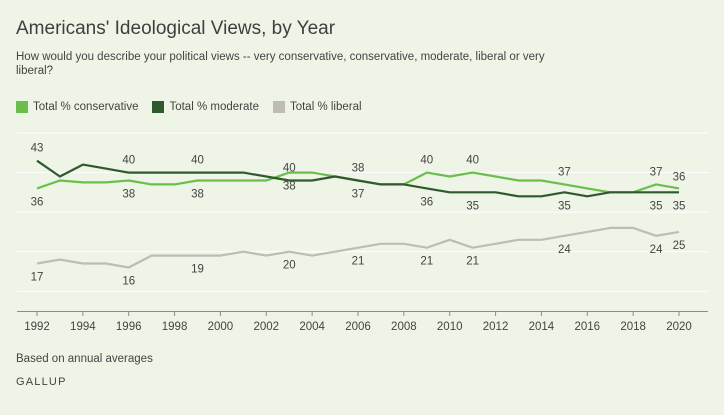  I want to click on legend-item-liberal: Total % liberal, so click(317, 107).